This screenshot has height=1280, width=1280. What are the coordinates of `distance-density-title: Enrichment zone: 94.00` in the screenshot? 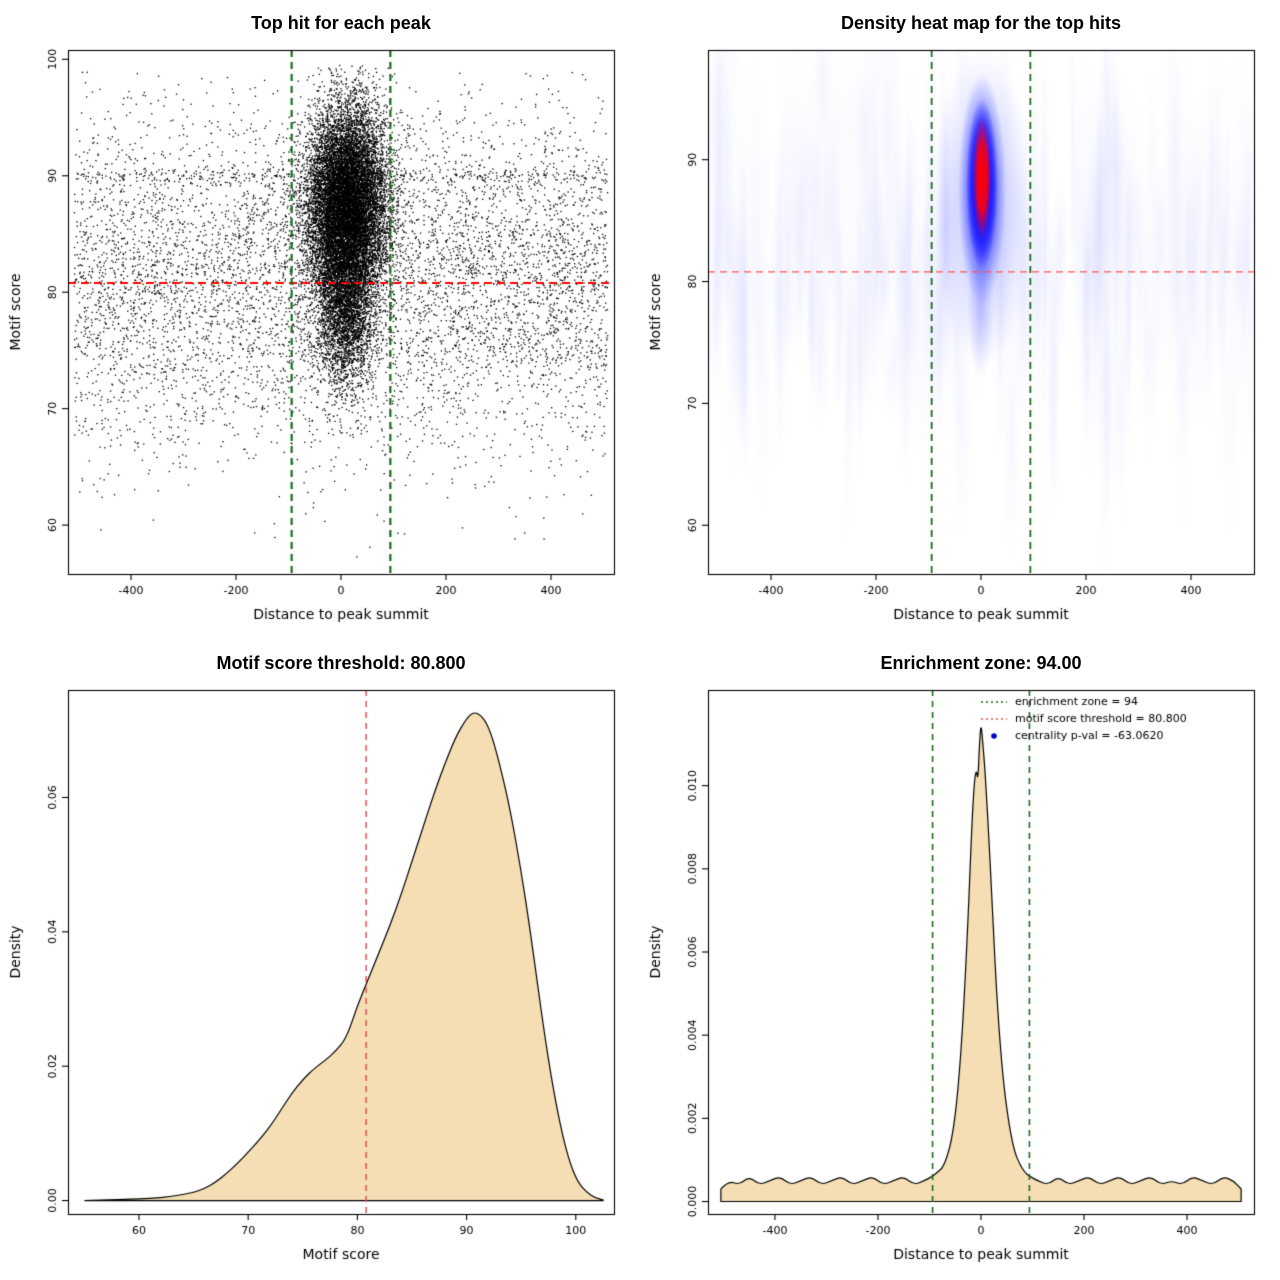 It's located at (981, 663).